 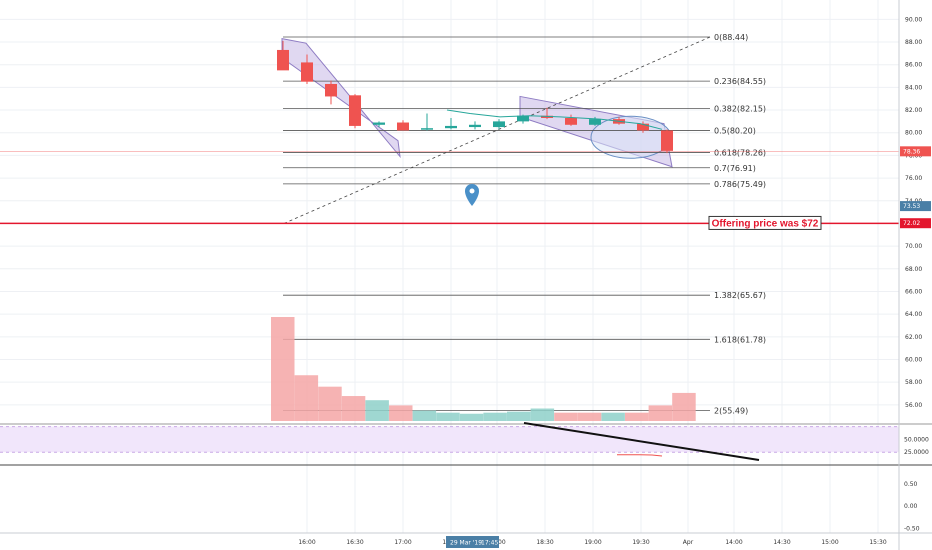 What do you see at coordinates (913, 178) in the screenshot?
I see `price-tick-label: 76.00` at bounding box center [913, 178].